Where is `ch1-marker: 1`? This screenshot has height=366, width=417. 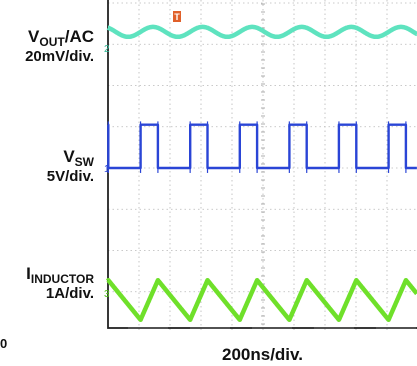
ch1-marker: 1 is located at coordinates (107, 169).